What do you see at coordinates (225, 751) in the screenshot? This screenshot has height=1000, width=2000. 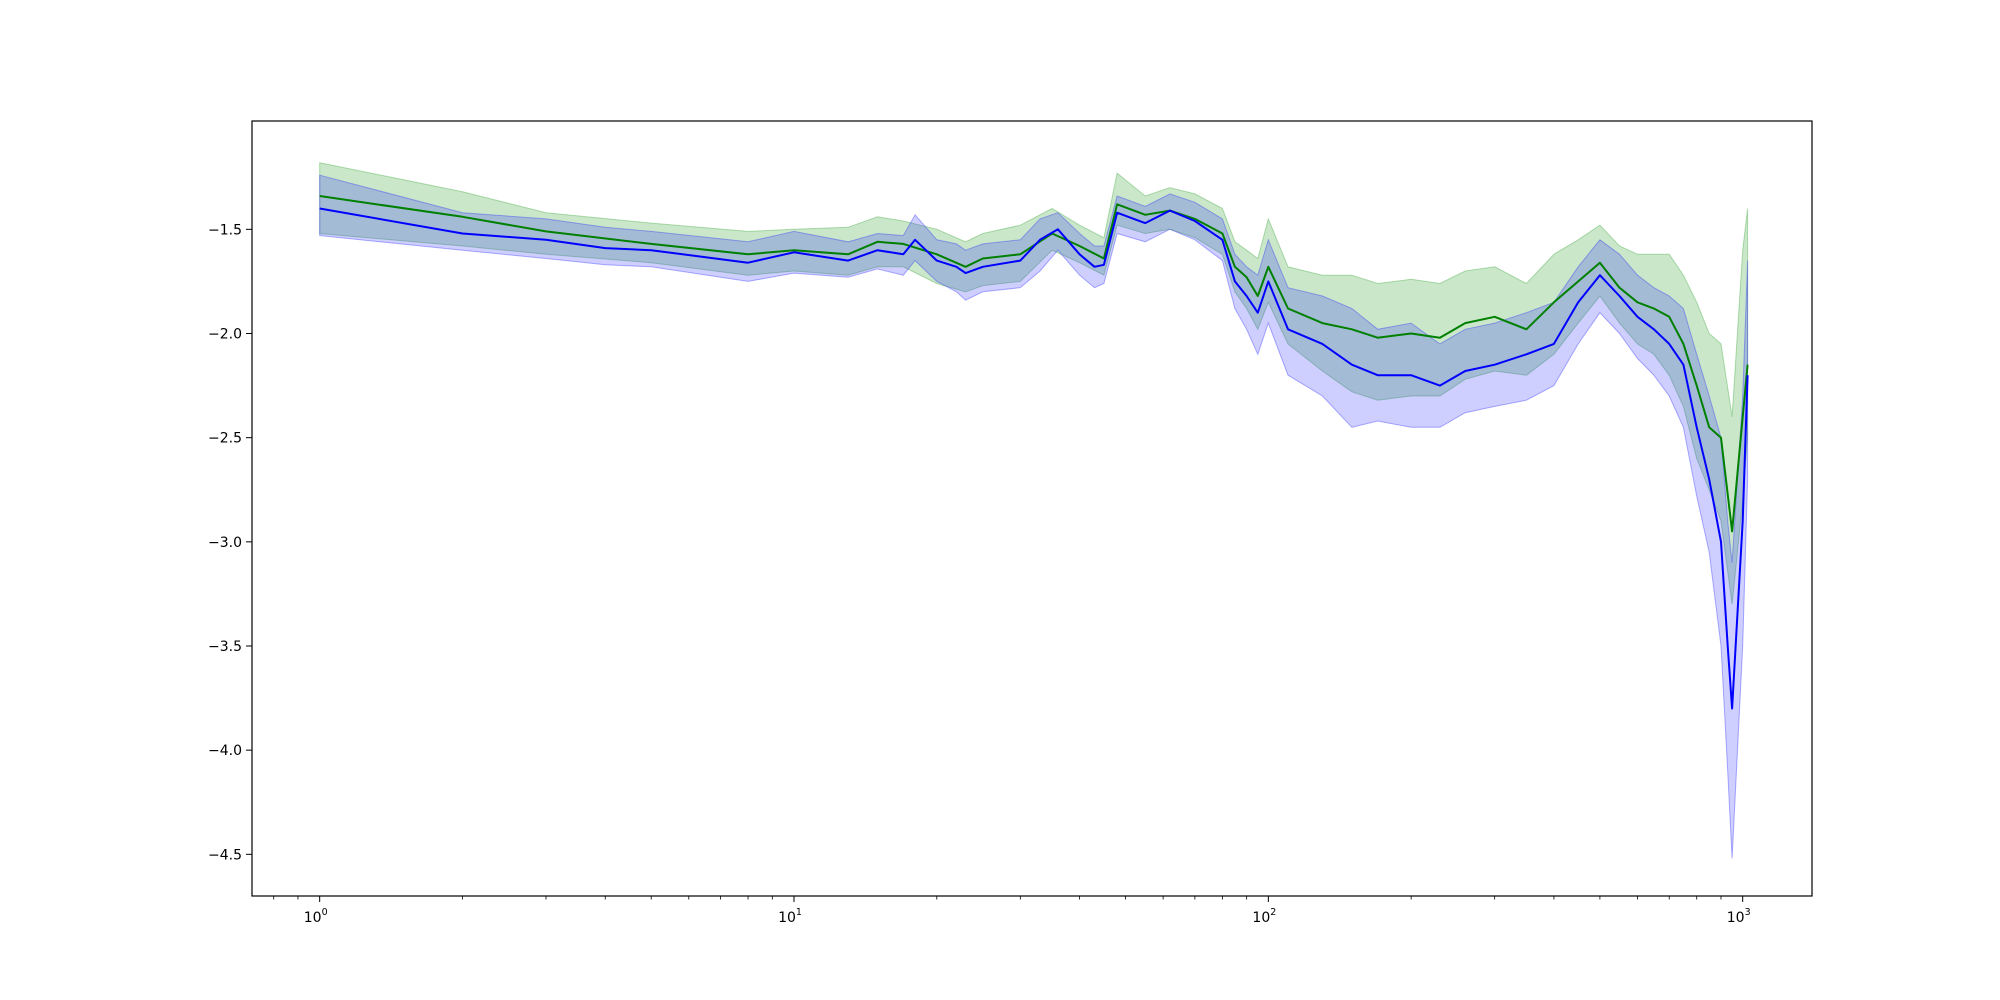 I see `y-tick-label: −4.0` at bounding box center [225, 751].